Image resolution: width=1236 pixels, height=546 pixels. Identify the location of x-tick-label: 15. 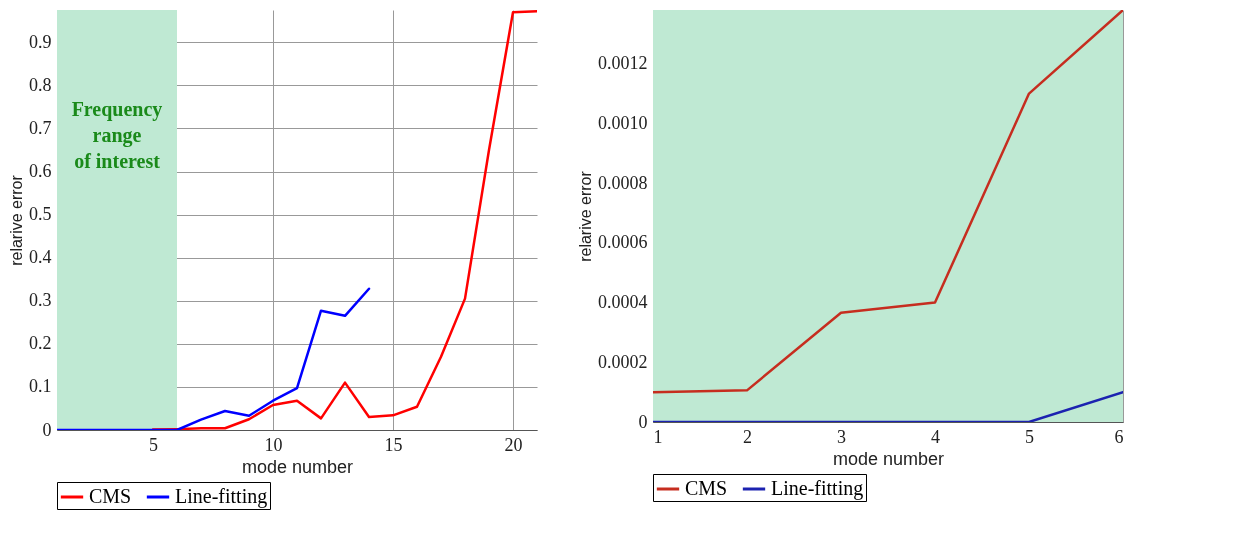
(393, 444).